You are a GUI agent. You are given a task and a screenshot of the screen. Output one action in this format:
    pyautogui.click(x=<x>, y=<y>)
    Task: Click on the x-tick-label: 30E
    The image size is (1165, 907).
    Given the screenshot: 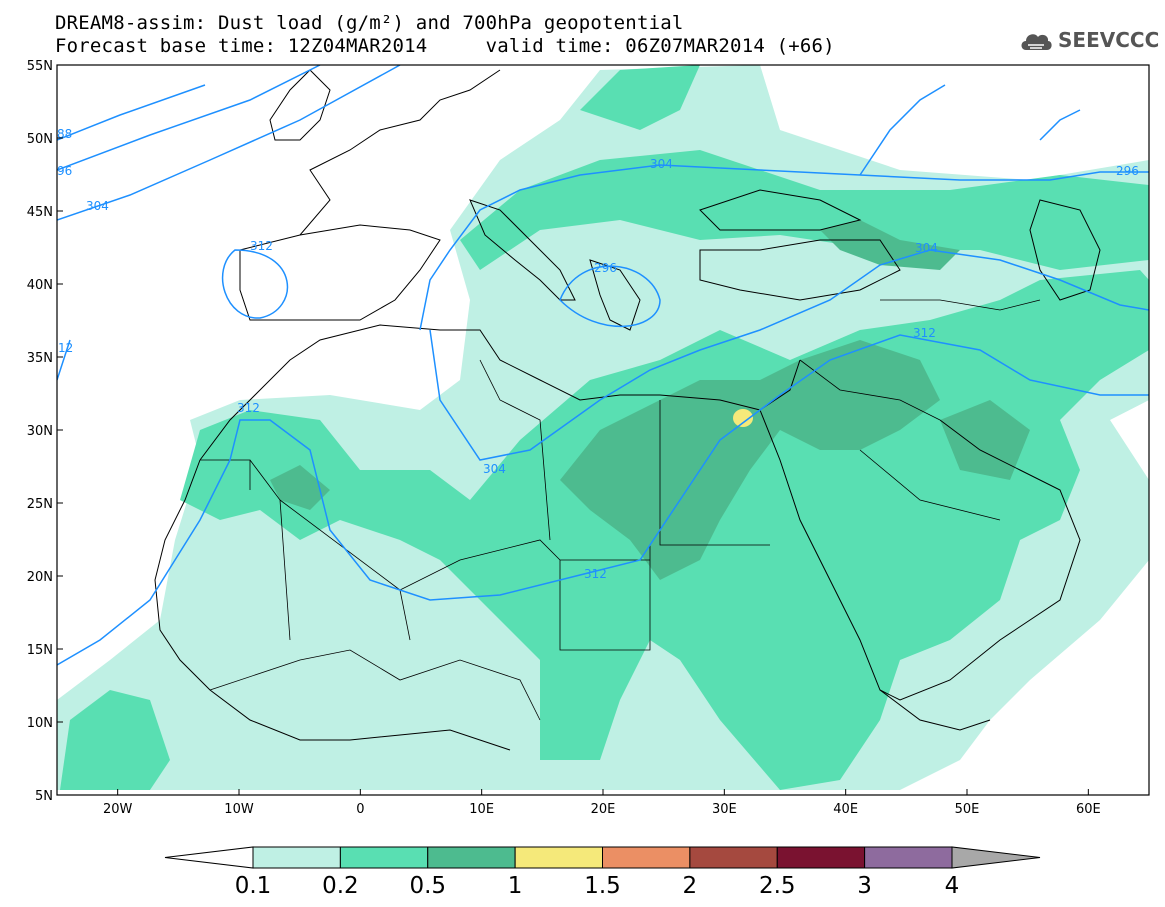 What is the action you would take?
    pyautogui.click(x=724, y=809)
    